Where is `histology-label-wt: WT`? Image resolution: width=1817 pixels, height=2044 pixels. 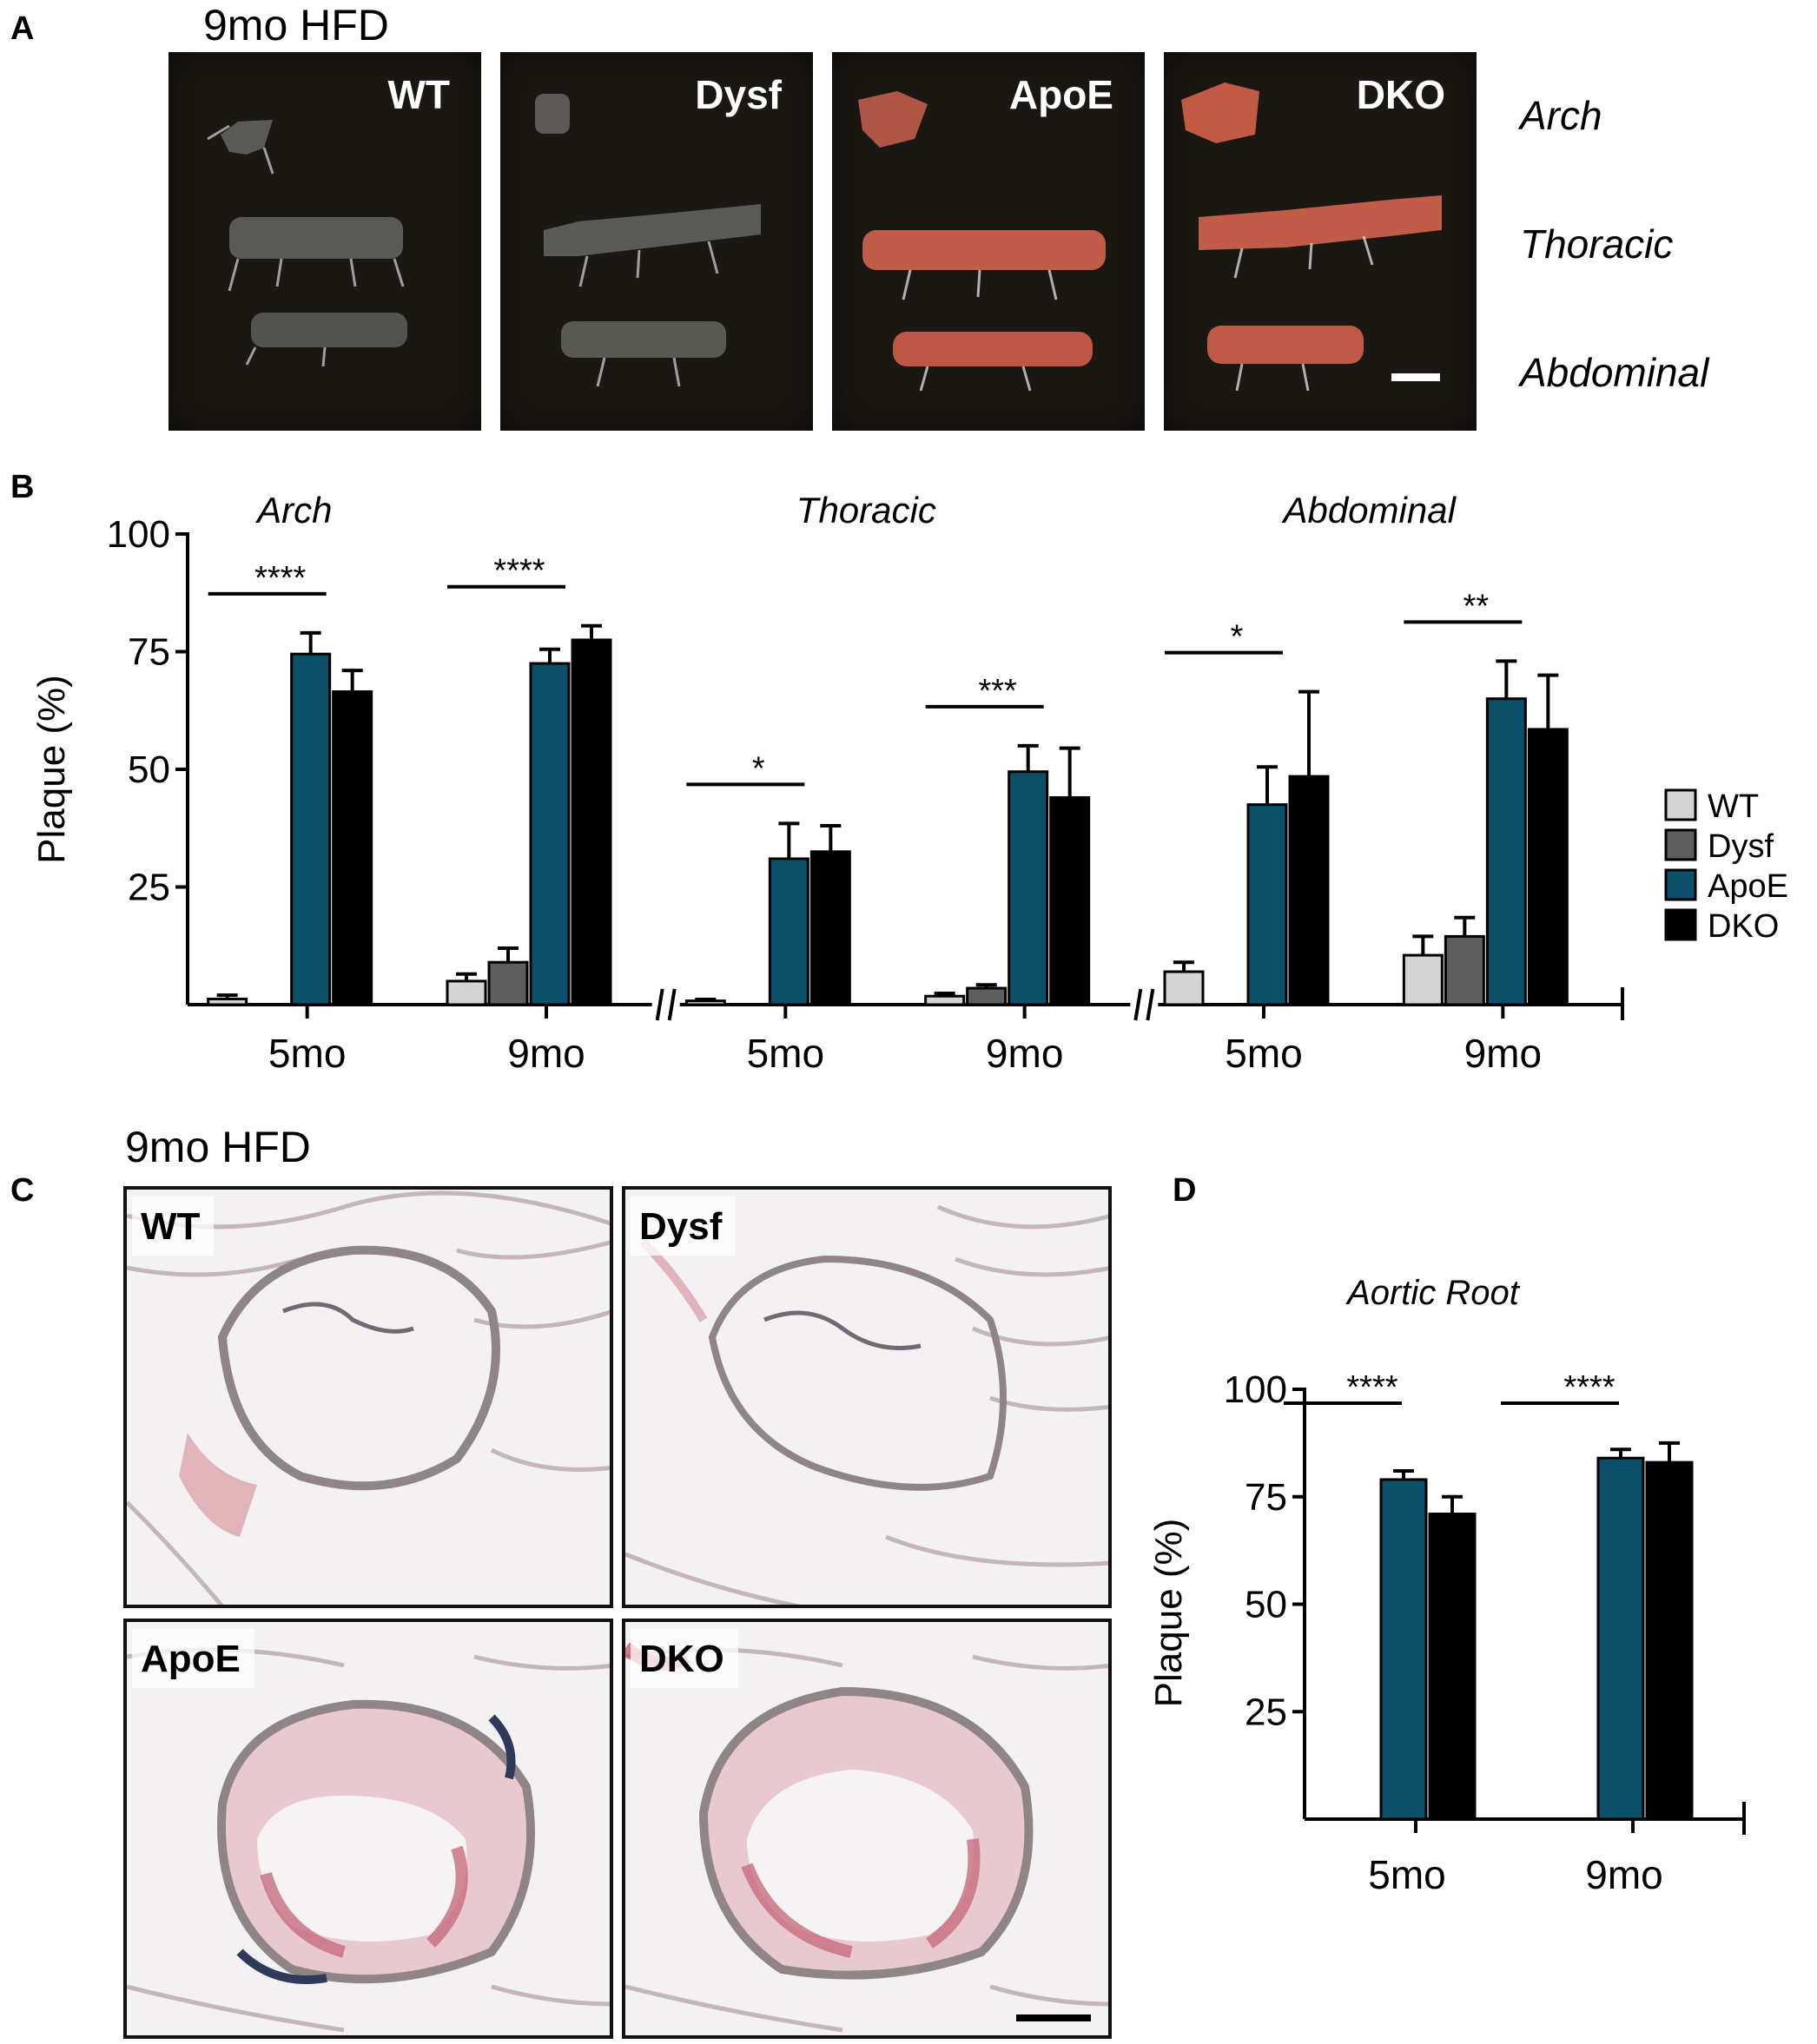 histology-label-wt: WT is located at coordinates (173, 1226).